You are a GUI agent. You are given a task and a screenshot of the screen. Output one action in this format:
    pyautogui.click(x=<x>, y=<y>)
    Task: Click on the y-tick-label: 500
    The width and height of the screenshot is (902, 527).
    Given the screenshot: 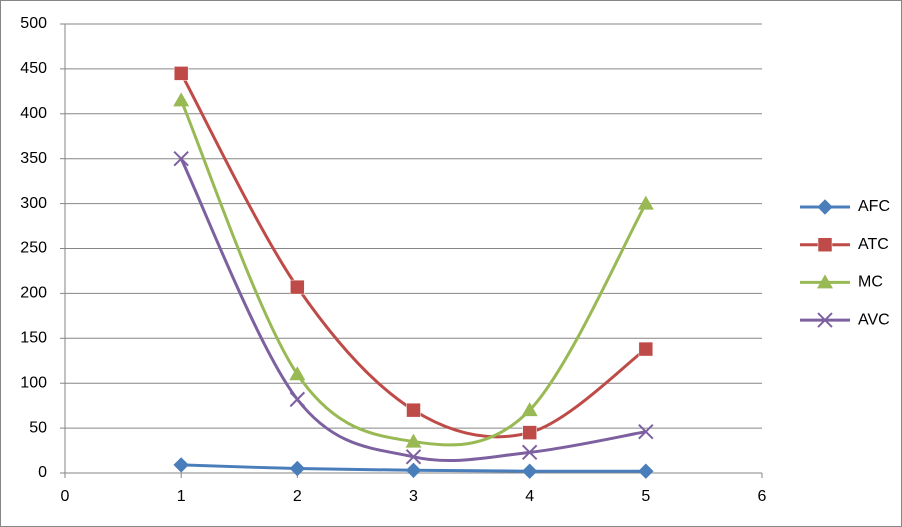 What is the action you would take?
    pyautogui.click(x=33, y=23)
    